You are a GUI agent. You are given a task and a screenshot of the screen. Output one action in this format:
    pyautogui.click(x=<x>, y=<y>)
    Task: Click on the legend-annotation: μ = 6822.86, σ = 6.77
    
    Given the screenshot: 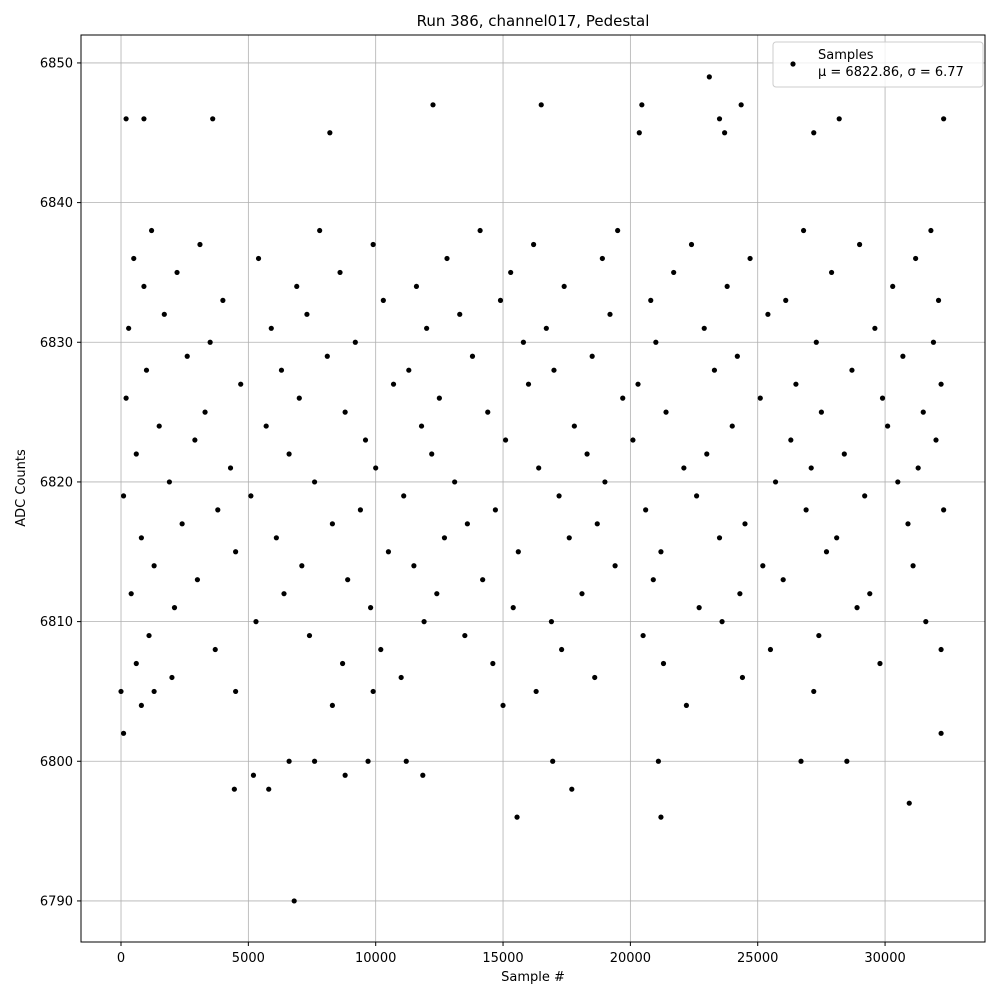 What is the action you would take?
    pyautogui.click(x=891, y=72)
    